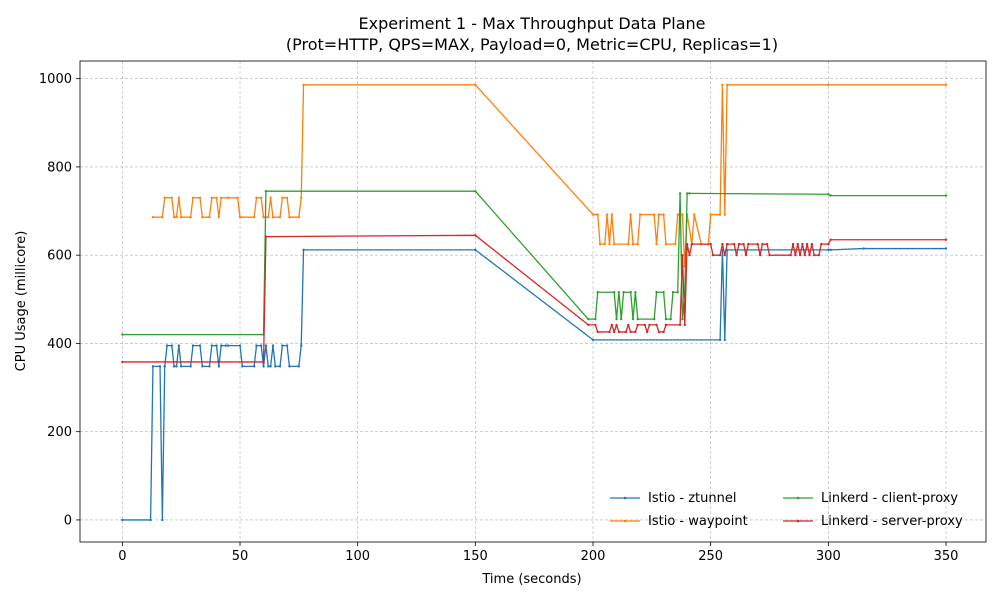  Describe the element at coordinates (946, 556) in the screenshot. I see `x-tick-label: 350` at that location.